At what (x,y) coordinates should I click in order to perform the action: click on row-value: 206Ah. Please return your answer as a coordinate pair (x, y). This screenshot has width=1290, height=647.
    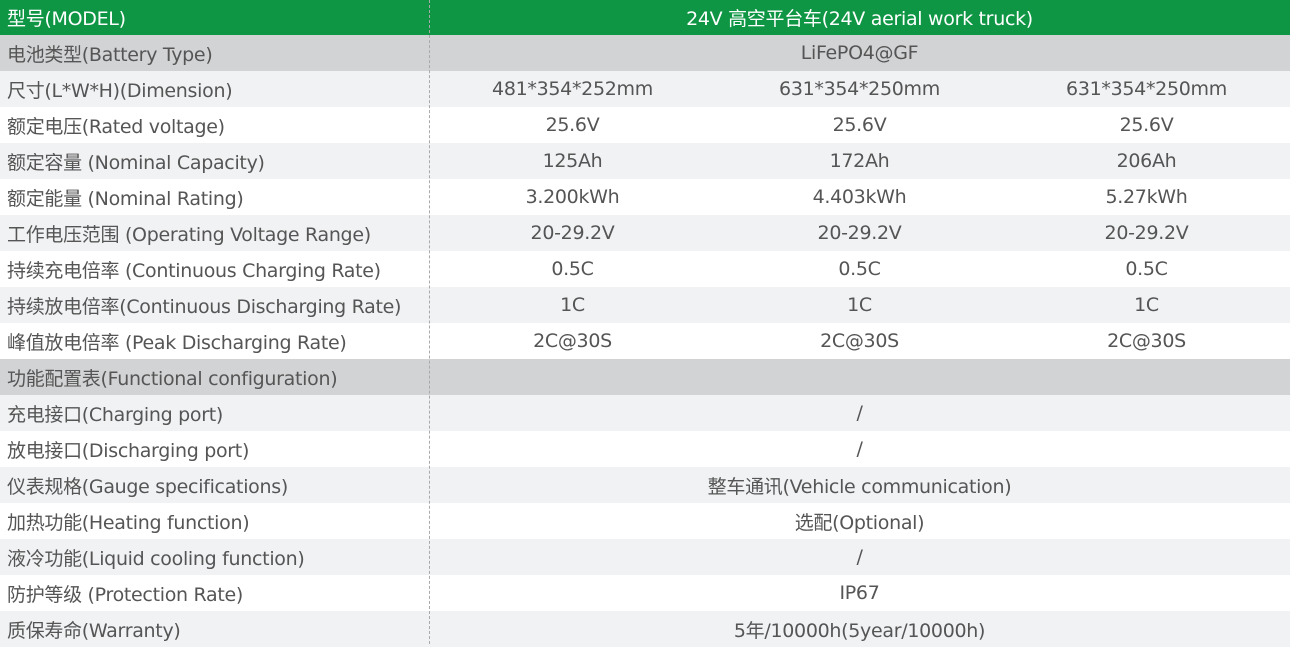
    Looking at the image, I should click on (1146, 161).